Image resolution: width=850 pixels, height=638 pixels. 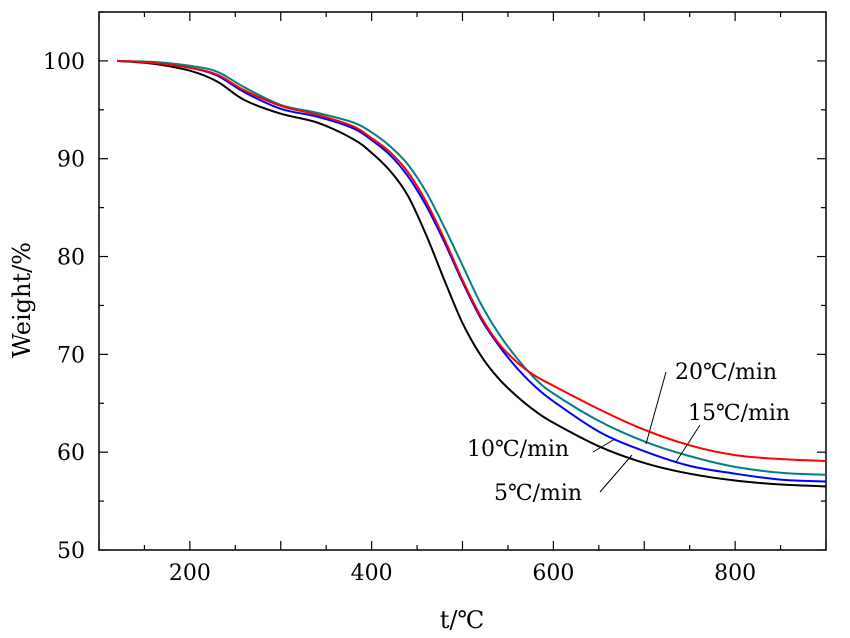 What do you see at coordinates (735, 573) in the screenshot?
I see `x-tick-label: 800` at bounding box center [735, 573].